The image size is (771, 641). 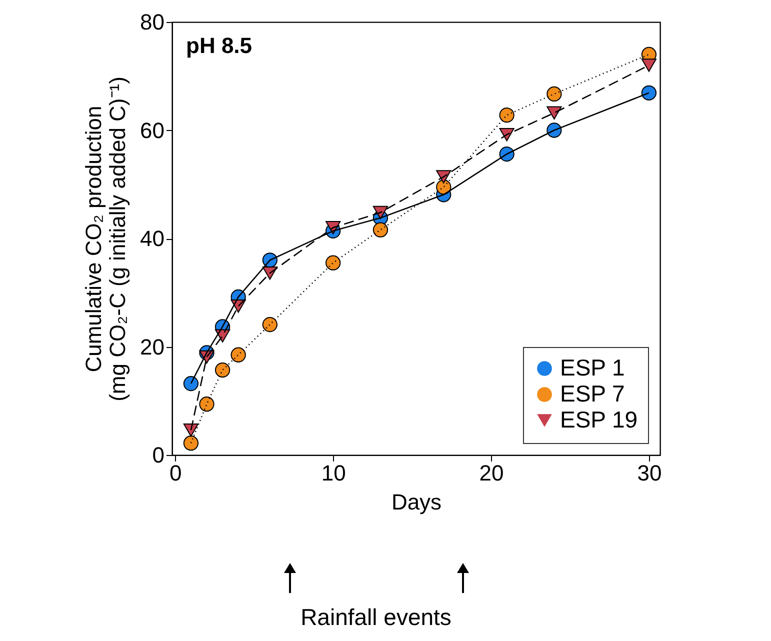 What do you see at coordinates (152, 238) in the screenshot?
I see `y-tick-label: 40` at bounding box center [152, 238].